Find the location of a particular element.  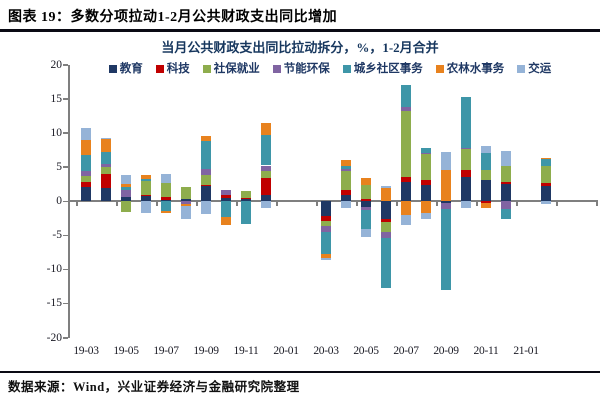

legend-item: 城乡社区事务 is located at coordinates (382, 69).